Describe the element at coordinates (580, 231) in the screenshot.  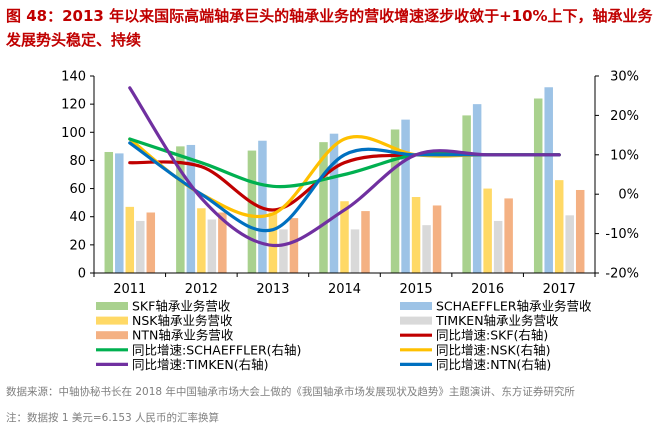
I see `bar-4-2017` at that location.